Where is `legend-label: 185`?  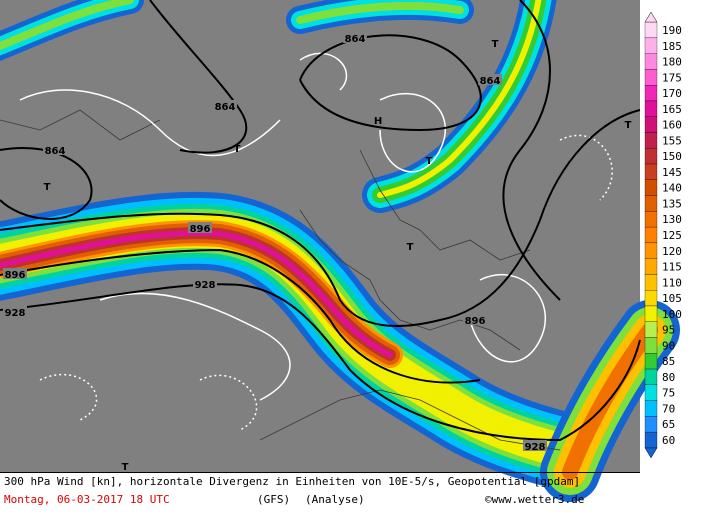
legend-label: 185 is located at coordinates (672, 46).